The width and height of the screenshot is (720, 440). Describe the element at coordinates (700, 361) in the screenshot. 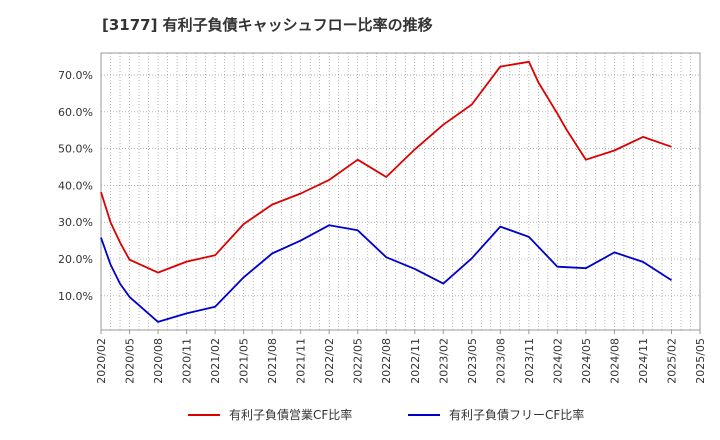

I see `x-tick-label: 2025/05` at that location.